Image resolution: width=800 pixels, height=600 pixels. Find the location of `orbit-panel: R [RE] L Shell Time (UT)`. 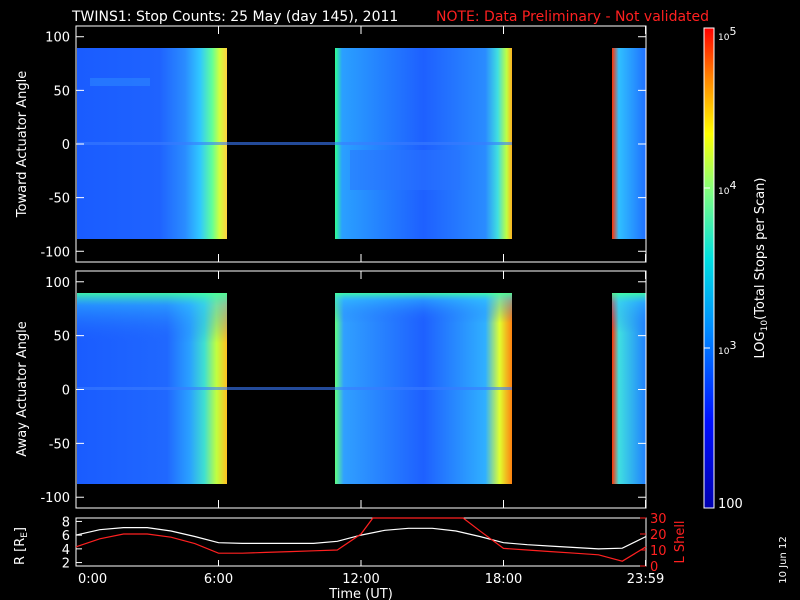

orbit-panel: R [RE] L Shell Time (UT) is located at coordinates (350, 558).